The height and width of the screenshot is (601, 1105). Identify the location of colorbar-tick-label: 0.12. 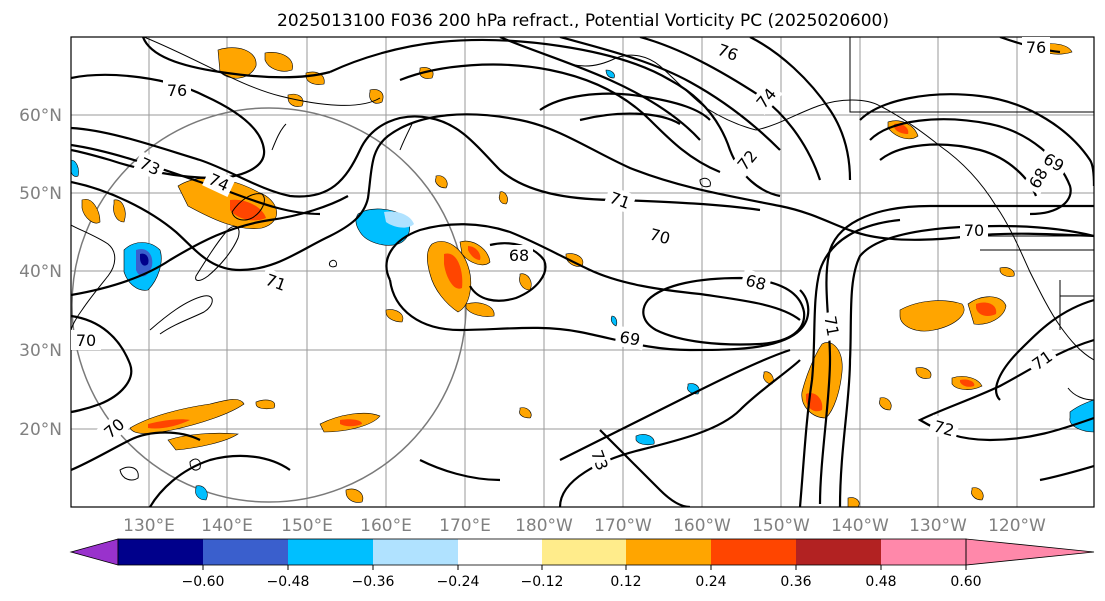
(625, 582).